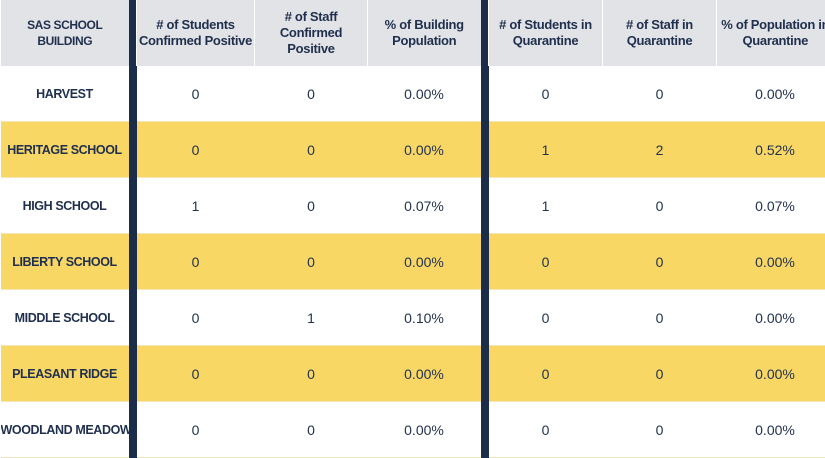 The height and width of the screenshot is (458, 825). Describe the element at coordinates (546, 33) in the screenshot. I see `header-students-quarantine: # of Students in Quarantine` at that location.